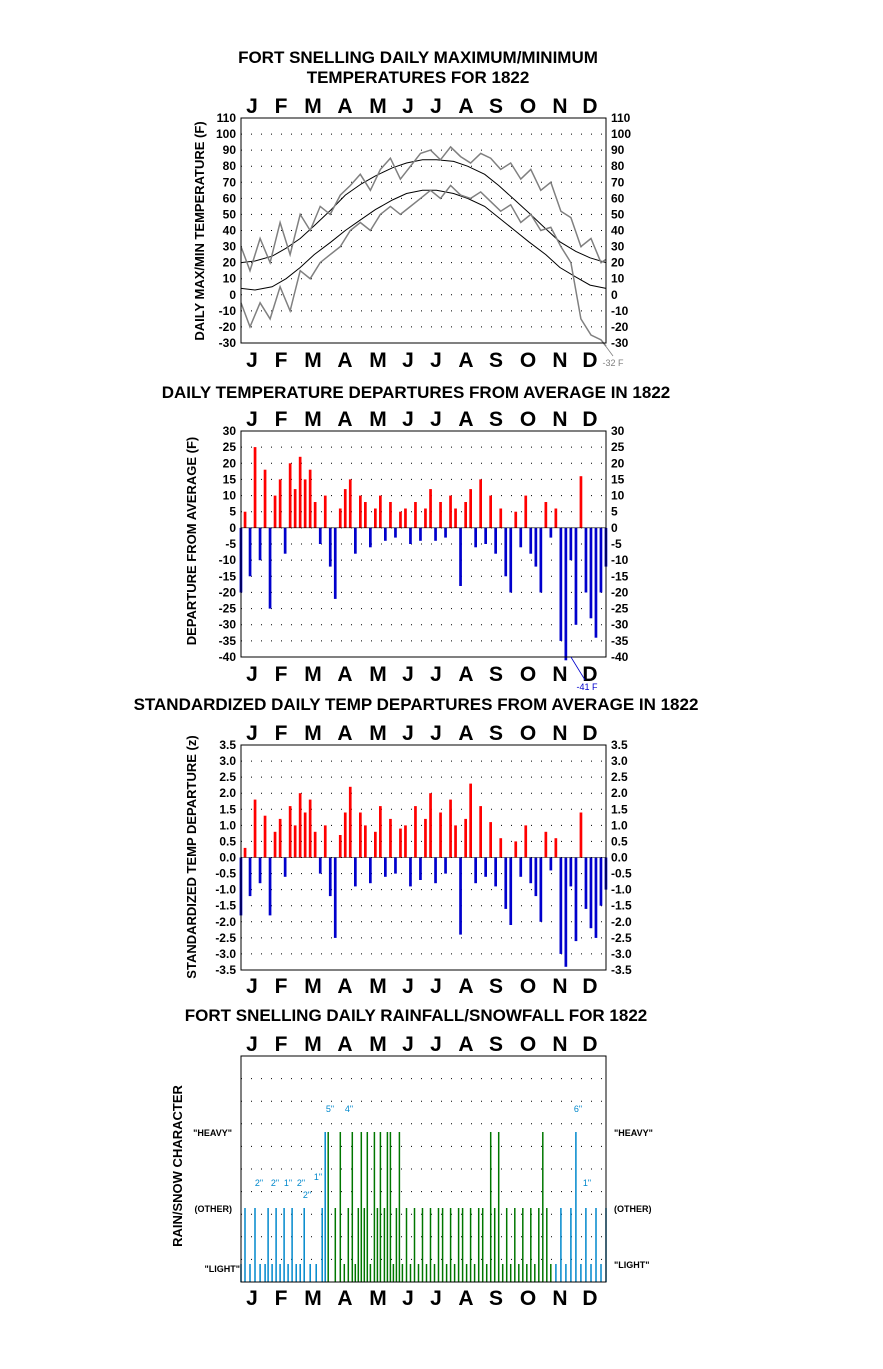  I want to click on chart4-month-top-2: M, so click(313, 1044).